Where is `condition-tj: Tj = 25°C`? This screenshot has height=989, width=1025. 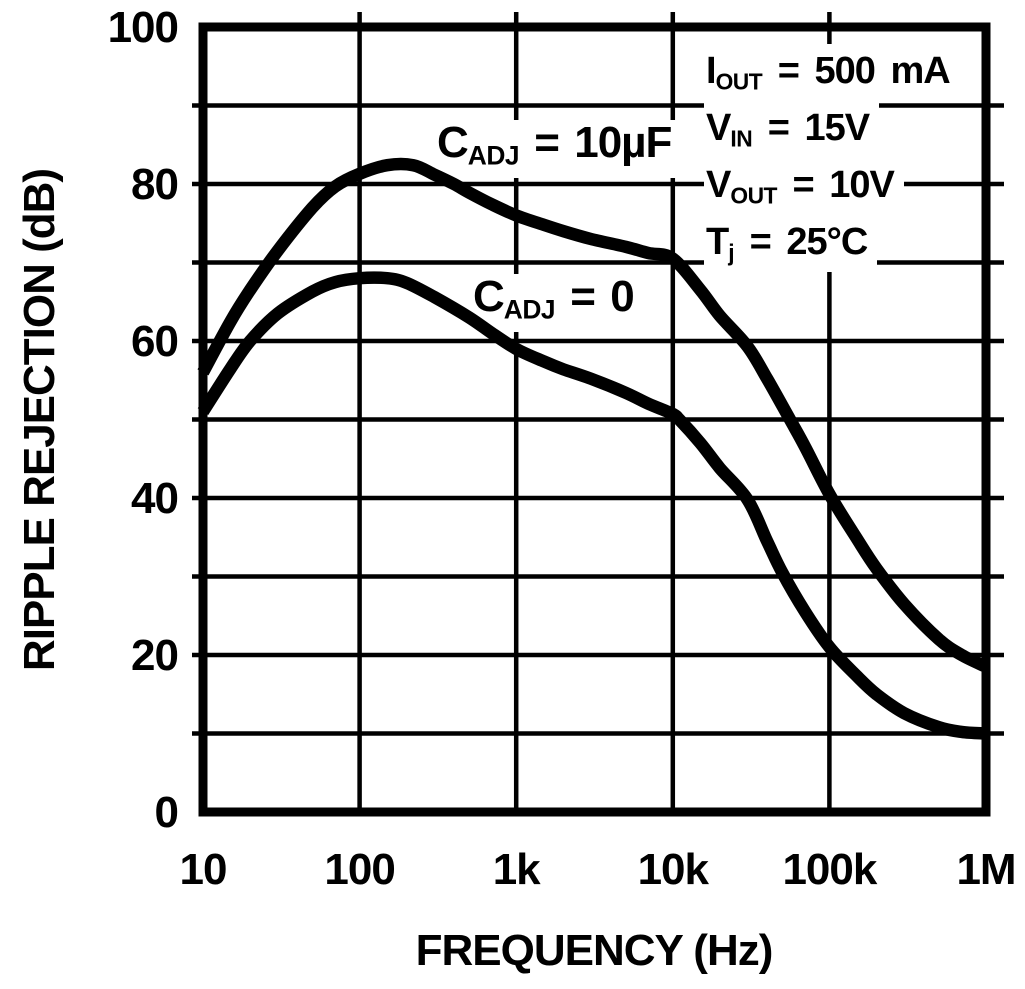 condition-tj: Tj = 25°C is located at coordinates (791, 243).